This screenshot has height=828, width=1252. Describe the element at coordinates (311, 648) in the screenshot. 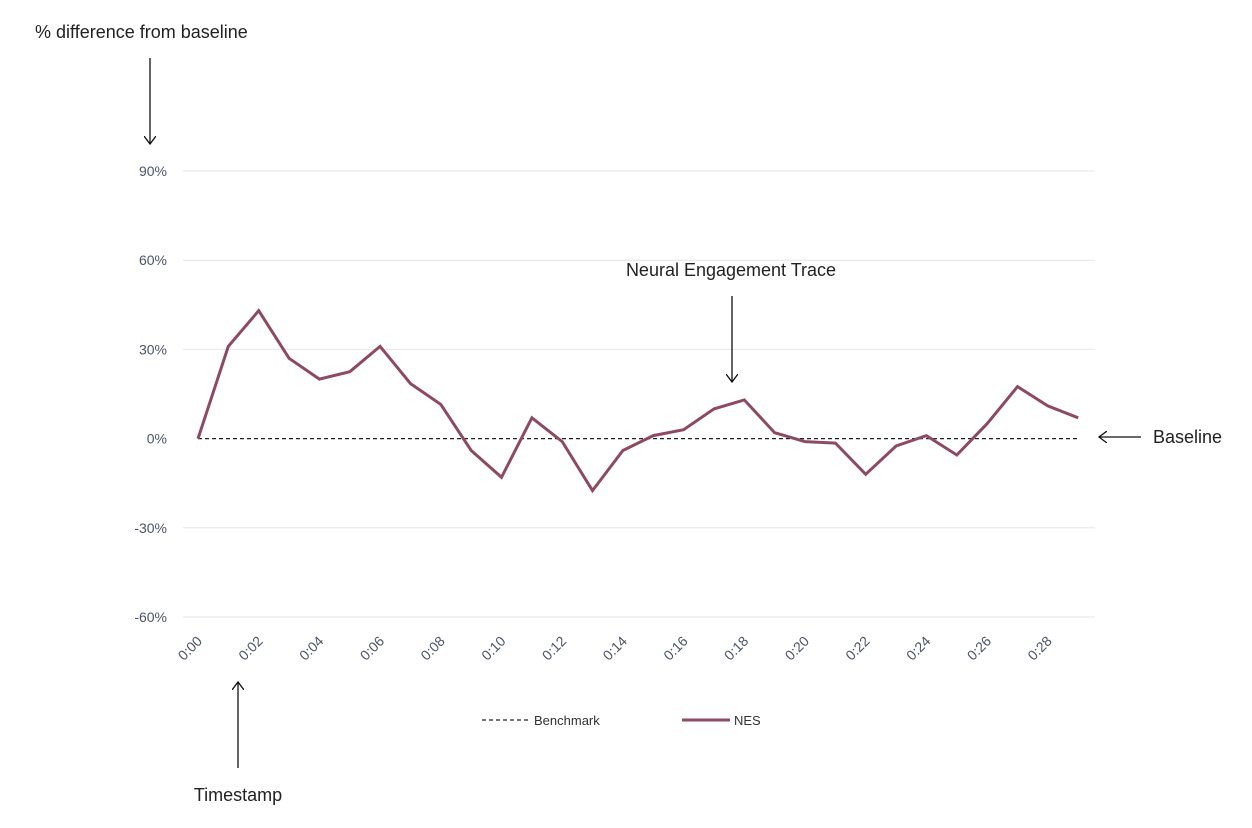

I see `x-tick-label: 0:04` at that location.